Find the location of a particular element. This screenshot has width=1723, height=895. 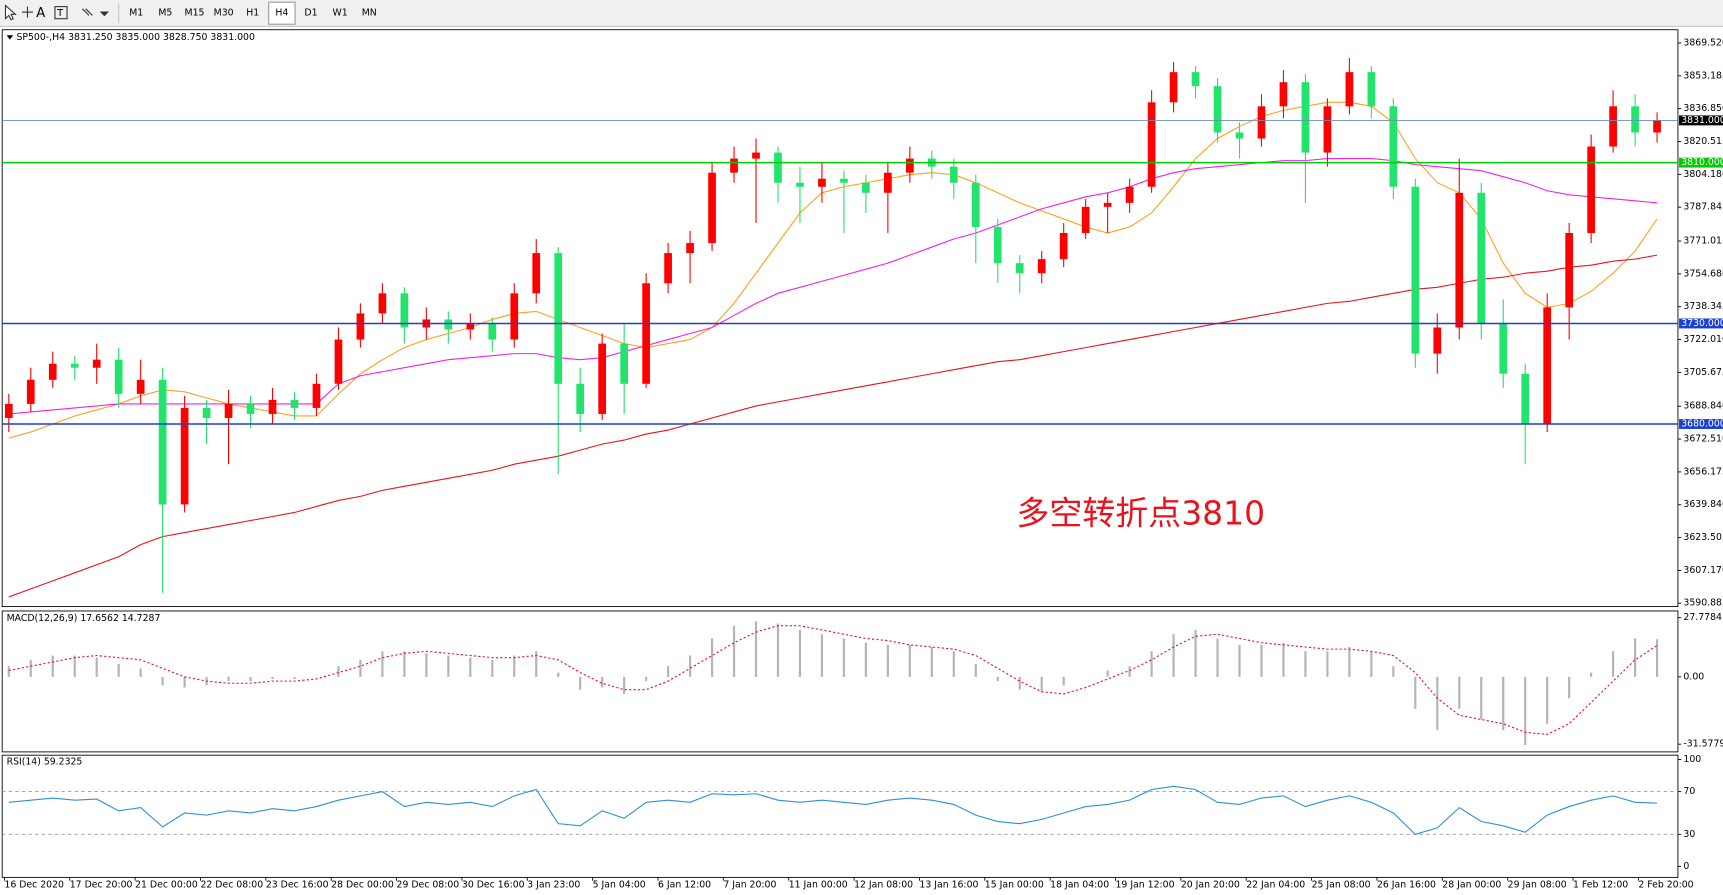

crosshair-tool is located at coordinates (27, 12).